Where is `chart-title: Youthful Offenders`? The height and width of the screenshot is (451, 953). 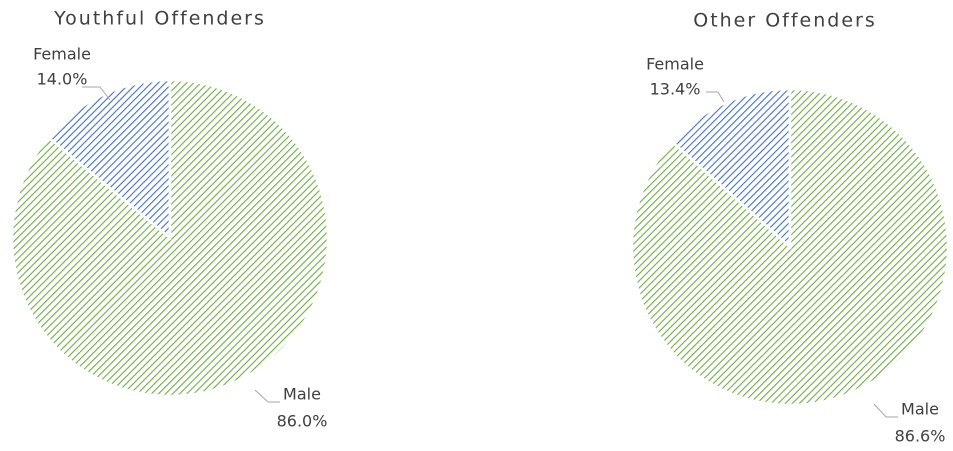
chart-title: Youthful Offenders is located at coordinates (159, 19).